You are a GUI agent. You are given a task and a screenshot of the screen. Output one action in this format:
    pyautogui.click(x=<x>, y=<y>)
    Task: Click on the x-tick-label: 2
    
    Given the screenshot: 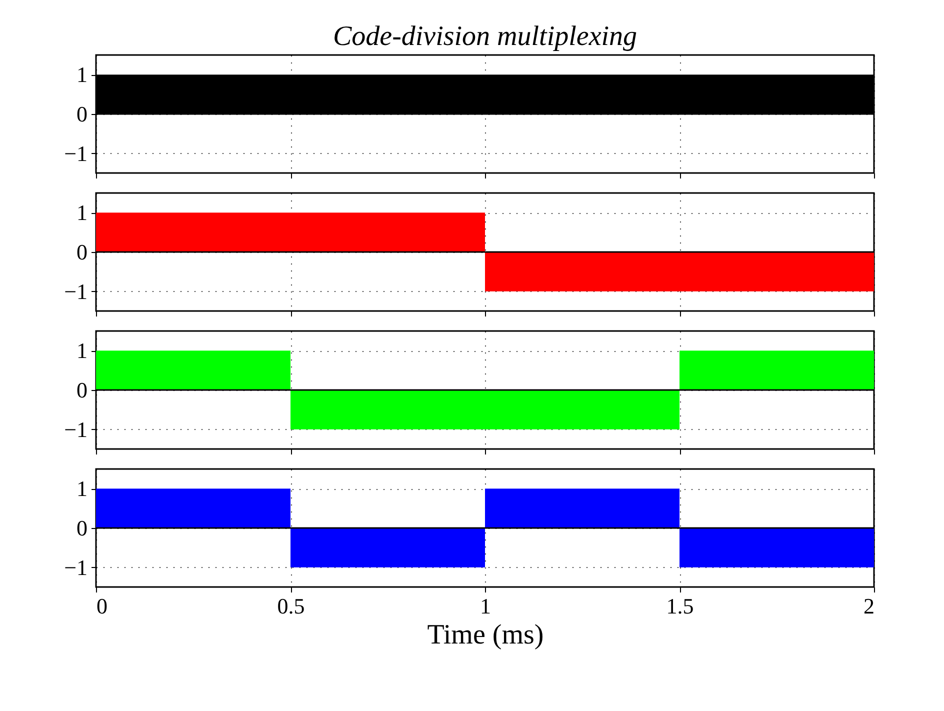 What is the action you would take?
    pyautogui.click(x=869, y=606)
    